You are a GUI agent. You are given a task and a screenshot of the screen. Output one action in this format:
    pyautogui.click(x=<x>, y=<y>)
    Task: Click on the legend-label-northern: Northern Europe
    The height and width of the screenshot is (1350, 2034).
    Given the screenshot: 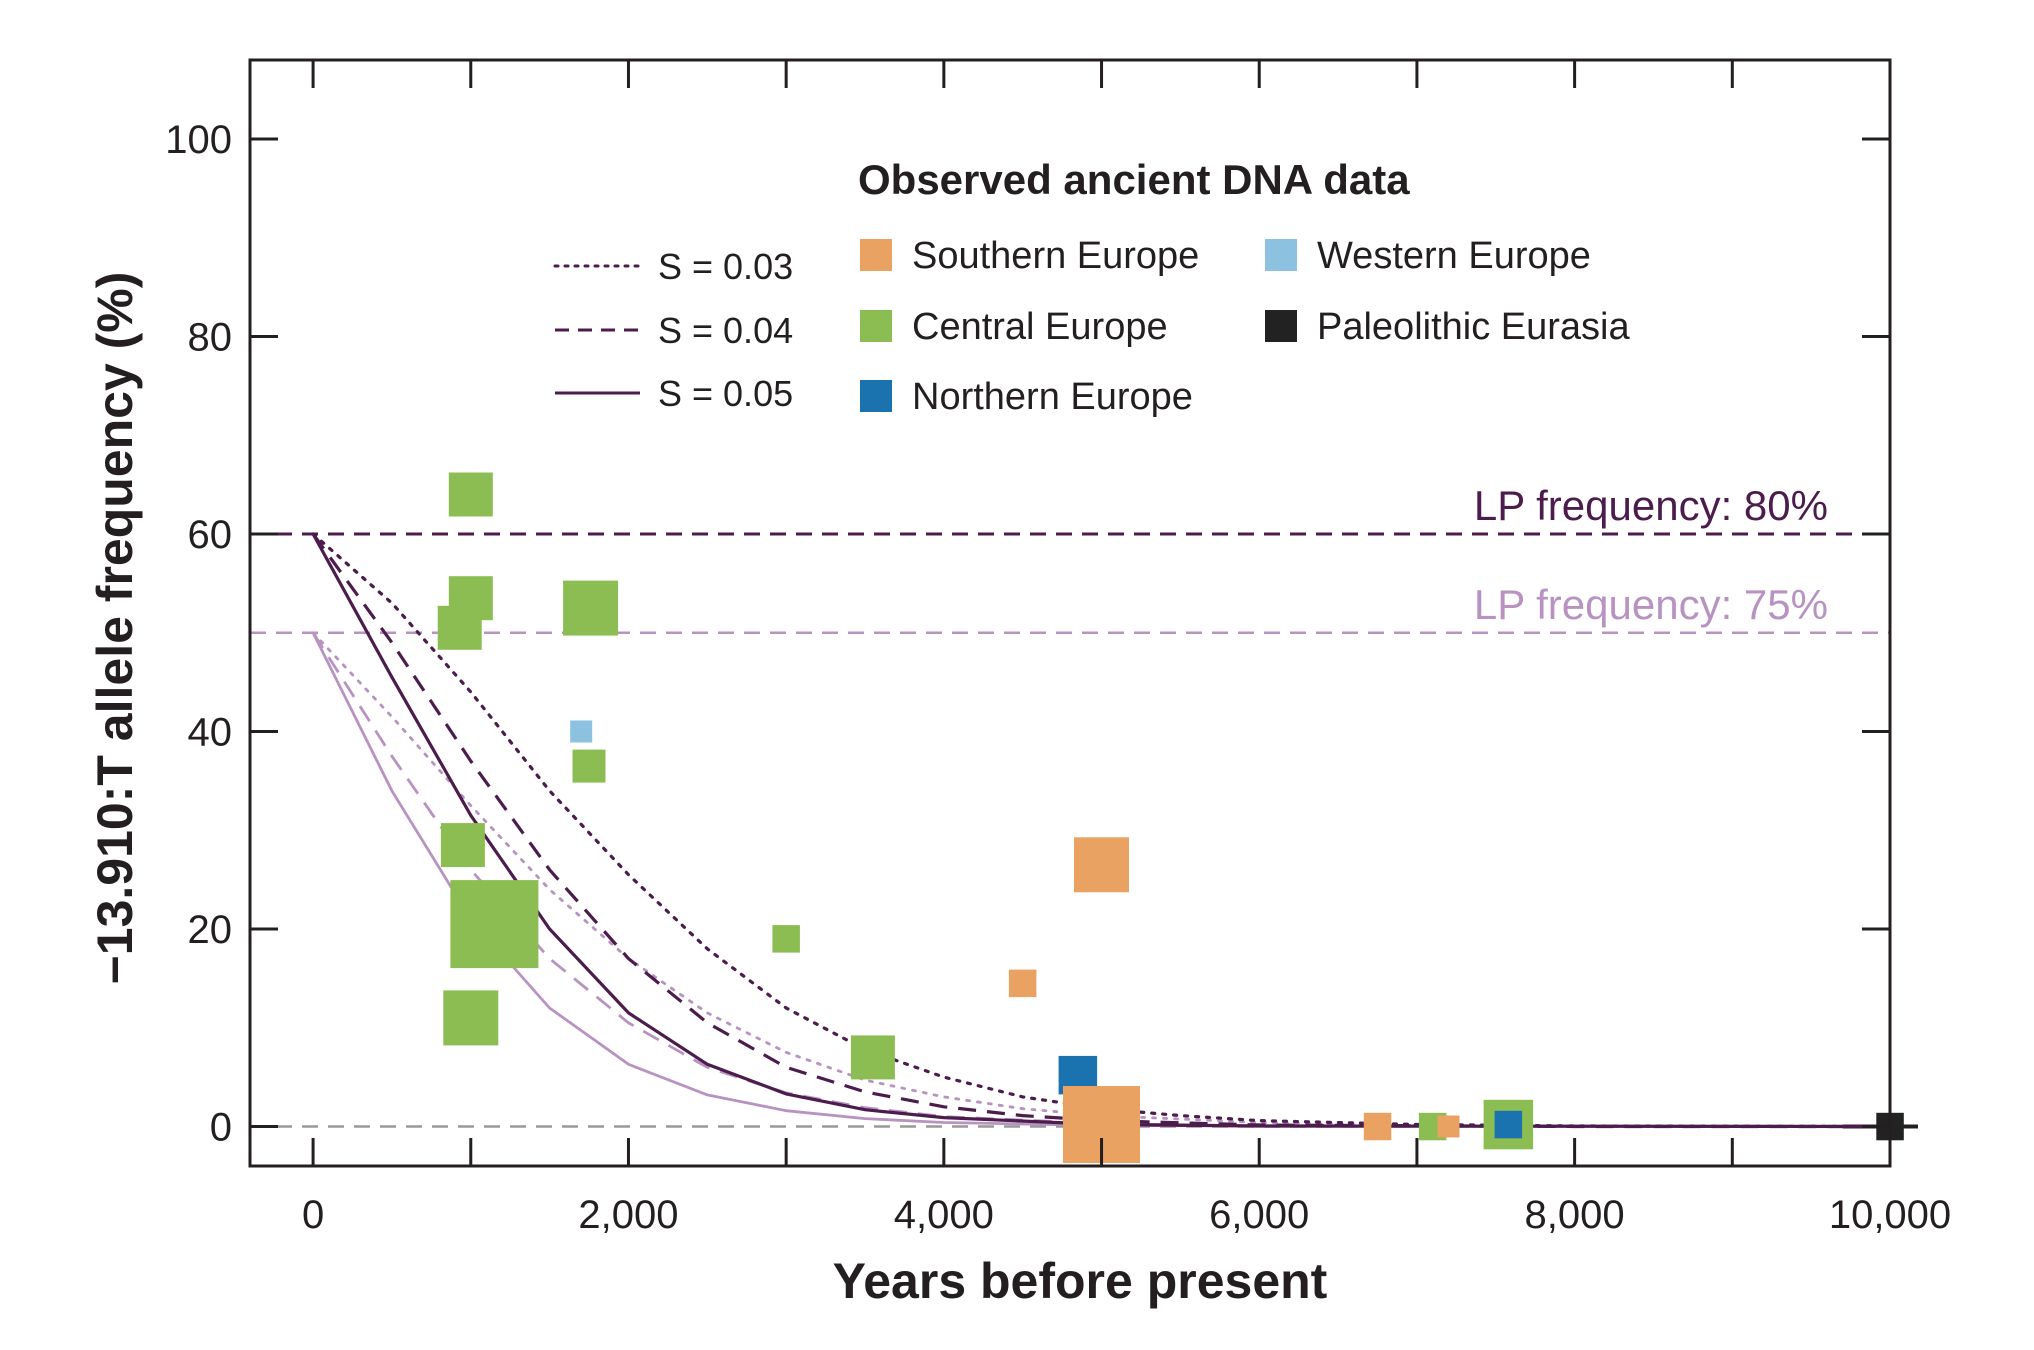 What is the action you would take?
    pyautogui.click(x=1052, y=397)
    